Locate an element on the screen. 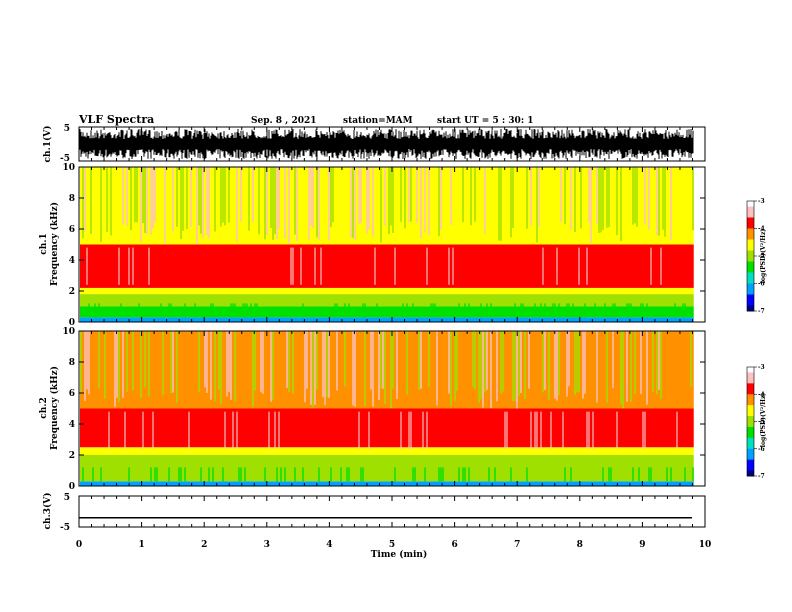 Image resolution: width=792 pixels, height=612 pixels. spectrogram-band is located at coordinates (387, 266).